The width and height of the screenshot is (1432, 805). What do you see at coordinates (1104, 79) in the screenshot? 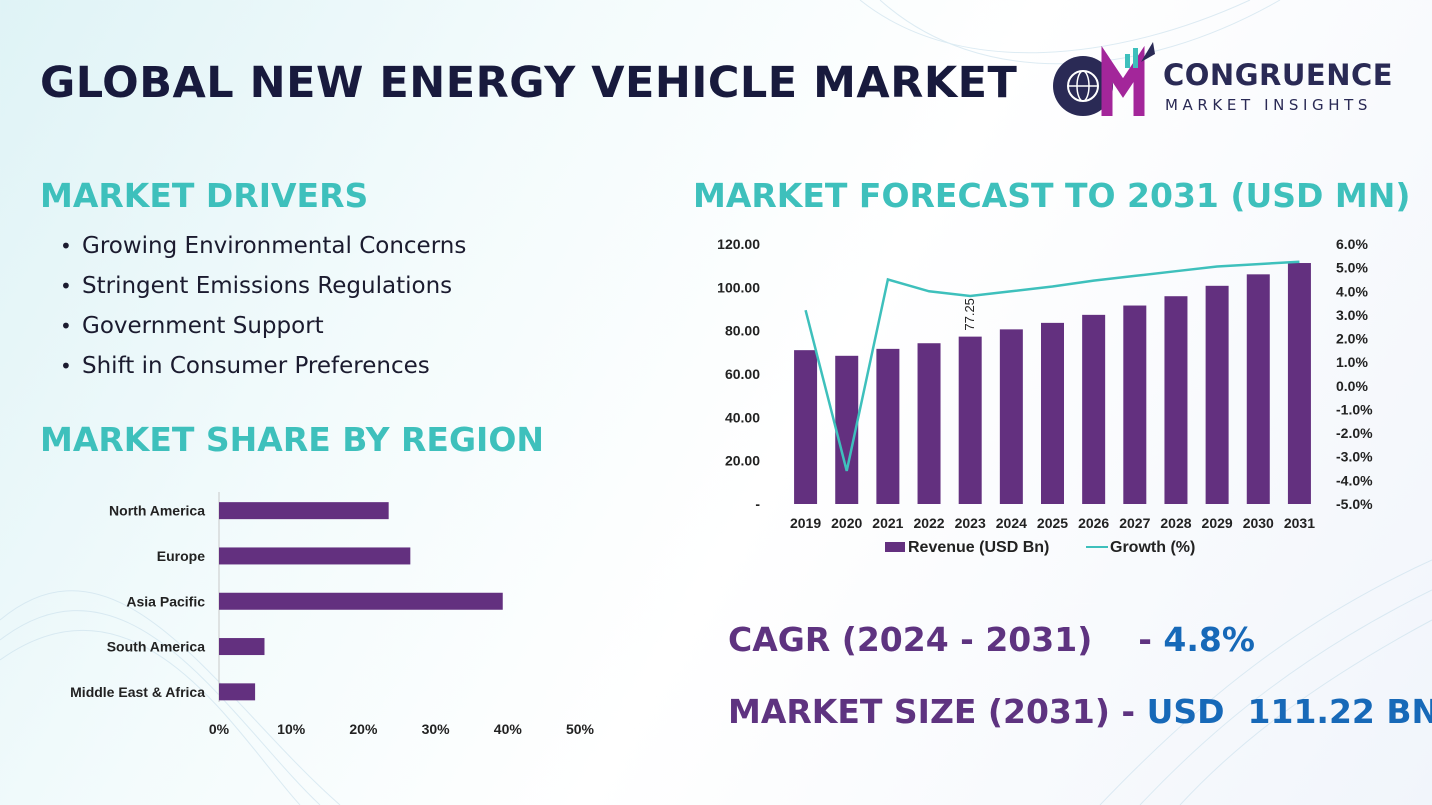
I see `logo-mark-icon` at bounding box center [1104, 79].